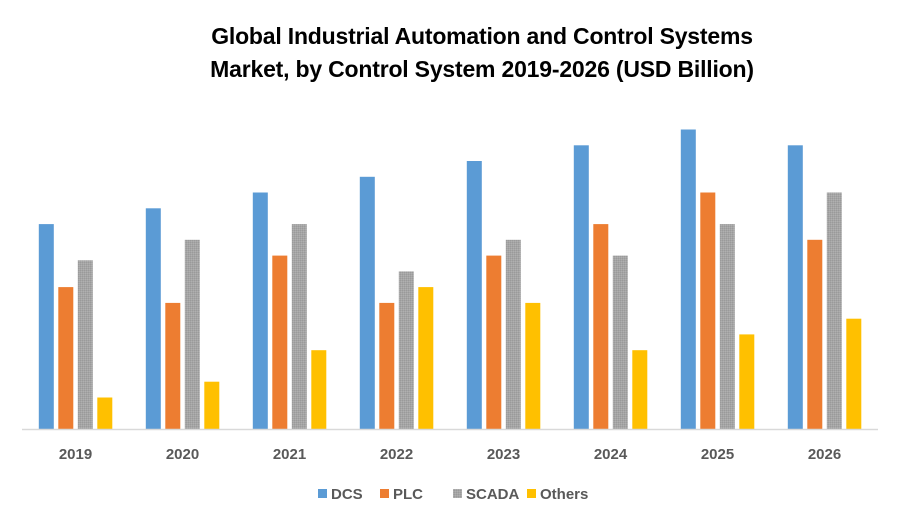 The height and width of the screenshot is (525, 900). Describe the element at coordinates (533, 365) in the screenshot. I see `bar-others-2023` at that location.